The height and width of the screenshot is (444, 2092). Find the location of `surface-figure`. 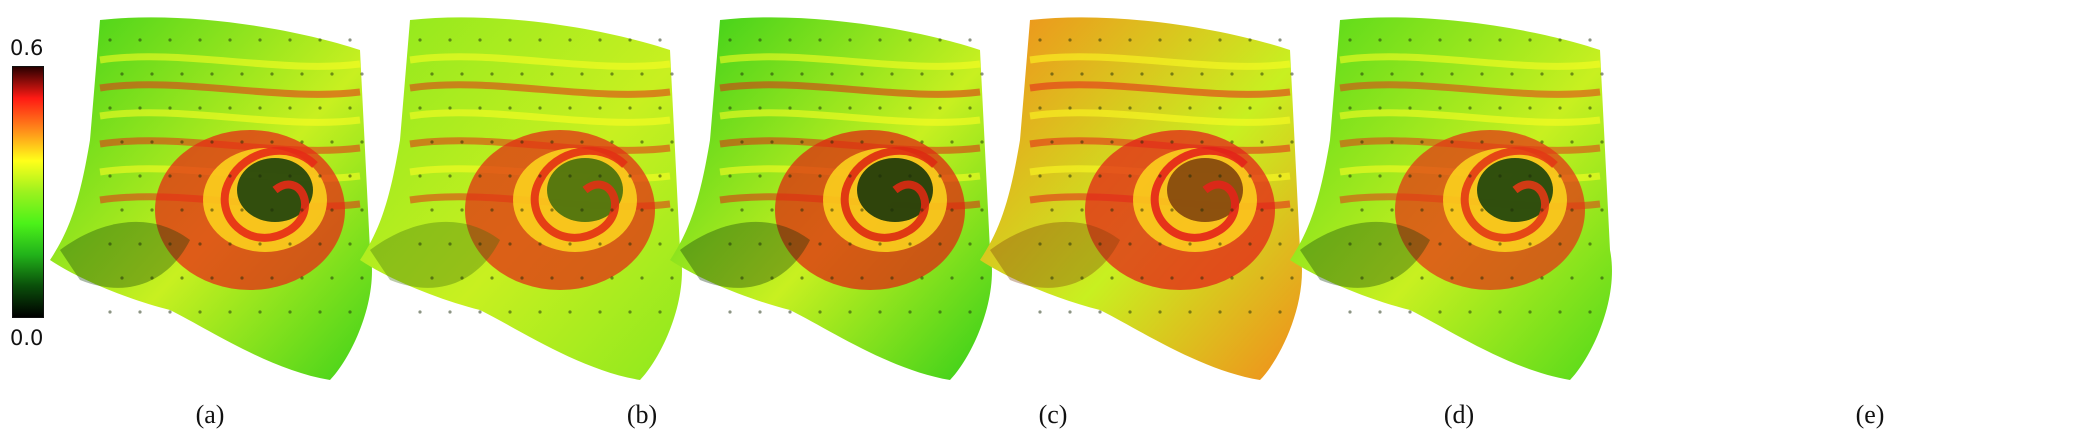

surface-figure is located at coordinates (521, 198).